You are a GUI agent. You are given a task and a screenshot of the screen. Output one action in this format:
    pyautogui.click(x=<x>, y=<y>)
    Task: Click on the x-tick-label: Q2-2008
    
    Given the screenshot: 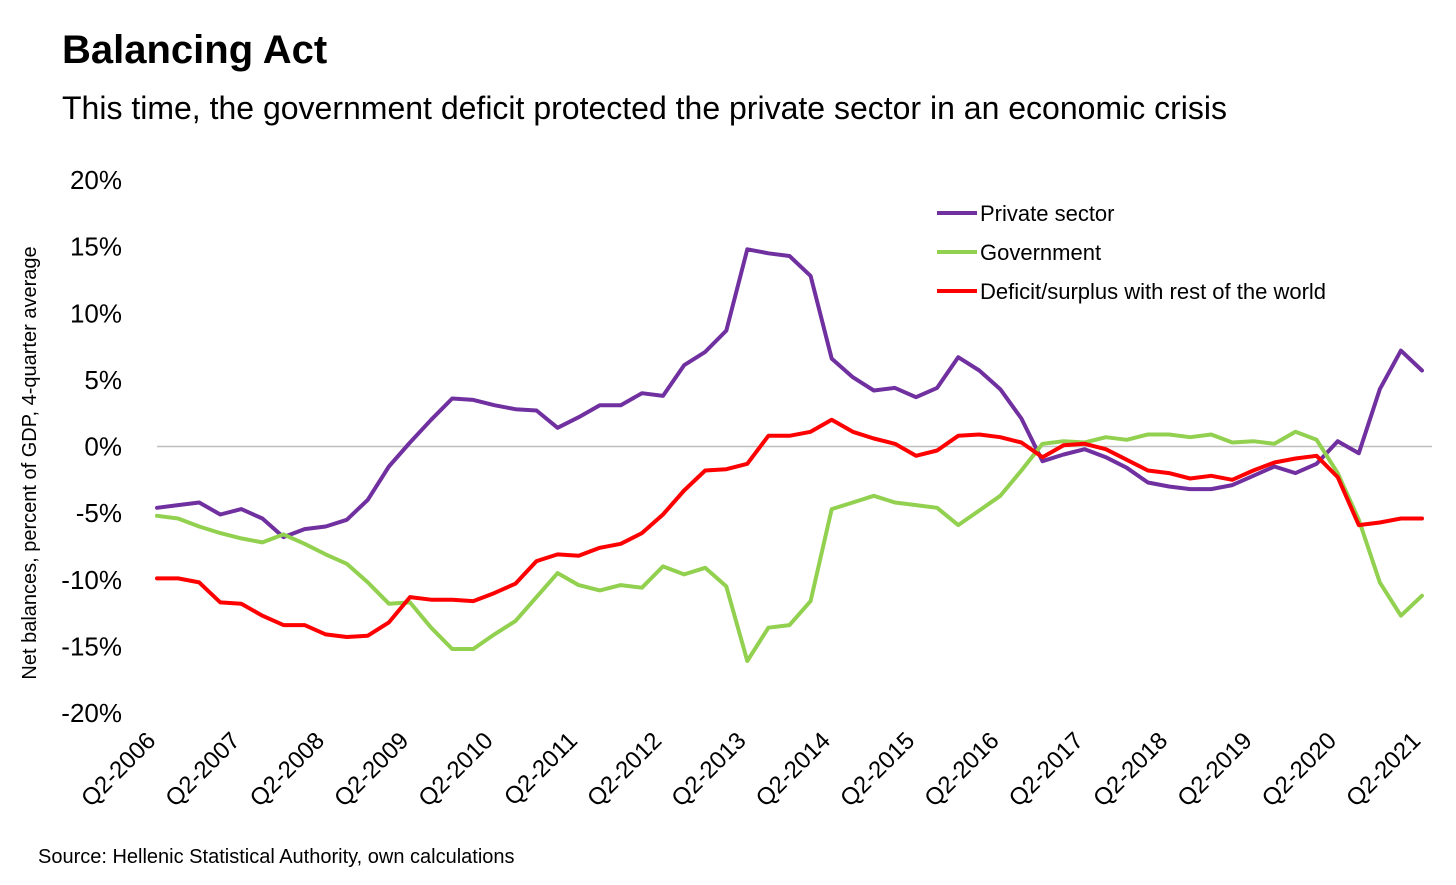 What is the action you would take?
    pyautogui.click(x=287, y=769)
    